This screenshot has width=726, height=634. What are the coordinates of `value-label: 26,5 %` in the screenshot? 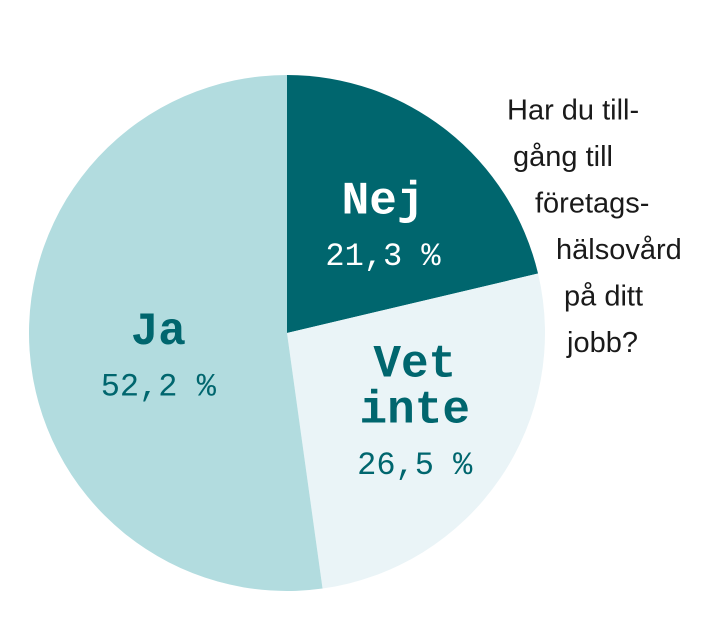 It's located at (415, 465).